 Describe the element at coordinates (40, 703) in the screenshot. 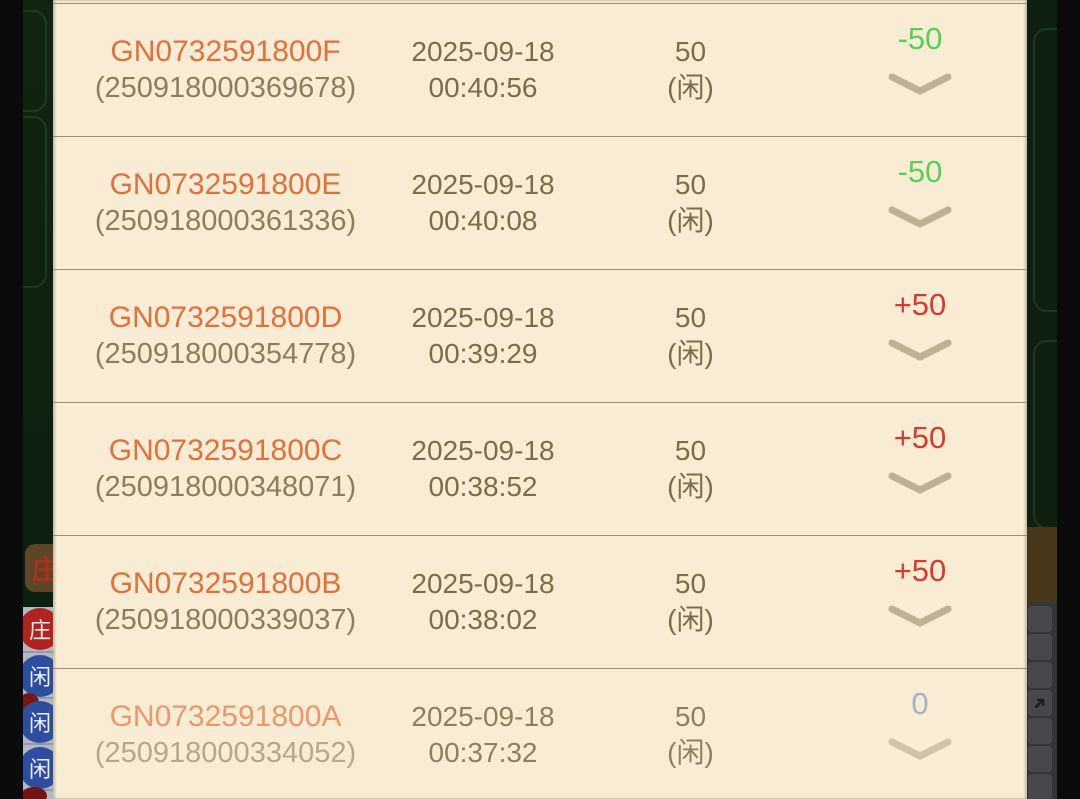

I see `bead-road-column: 庄 闲 闲 闲` at that location.